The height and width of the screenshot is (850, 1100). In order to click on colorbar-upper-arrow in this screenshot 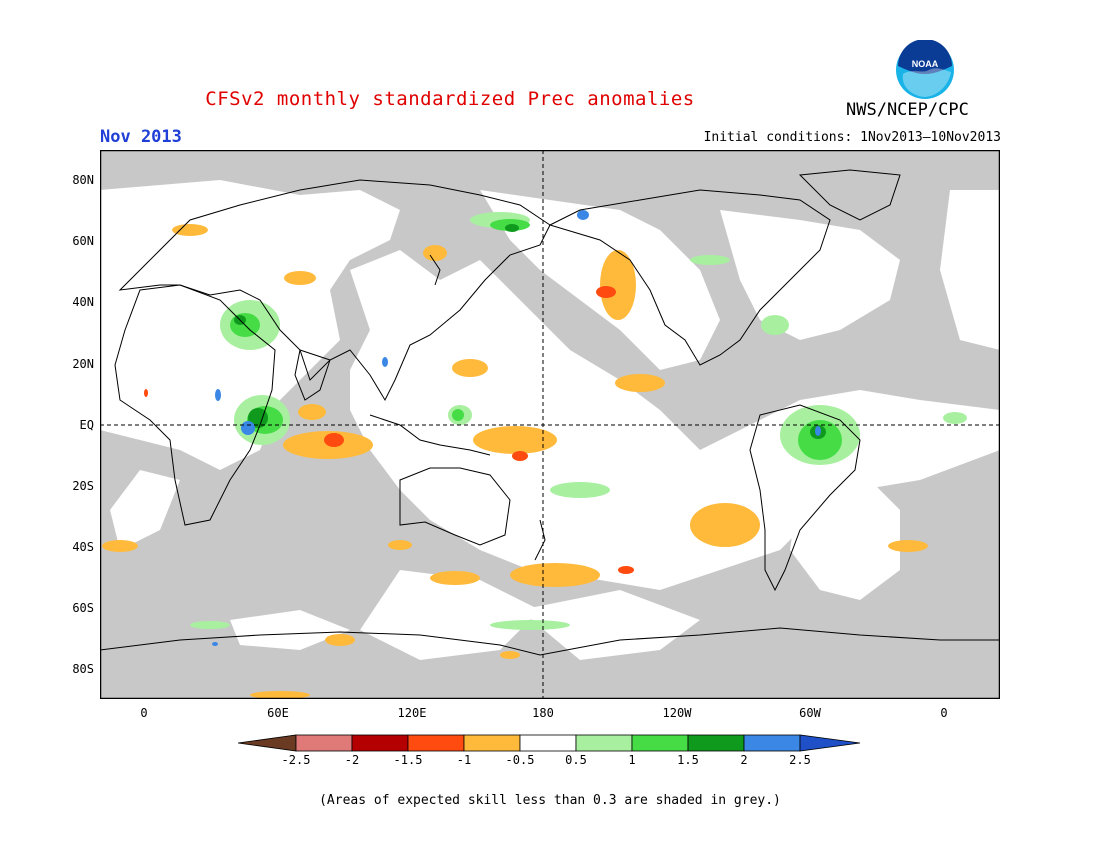, I will do `click(830, 743)`.